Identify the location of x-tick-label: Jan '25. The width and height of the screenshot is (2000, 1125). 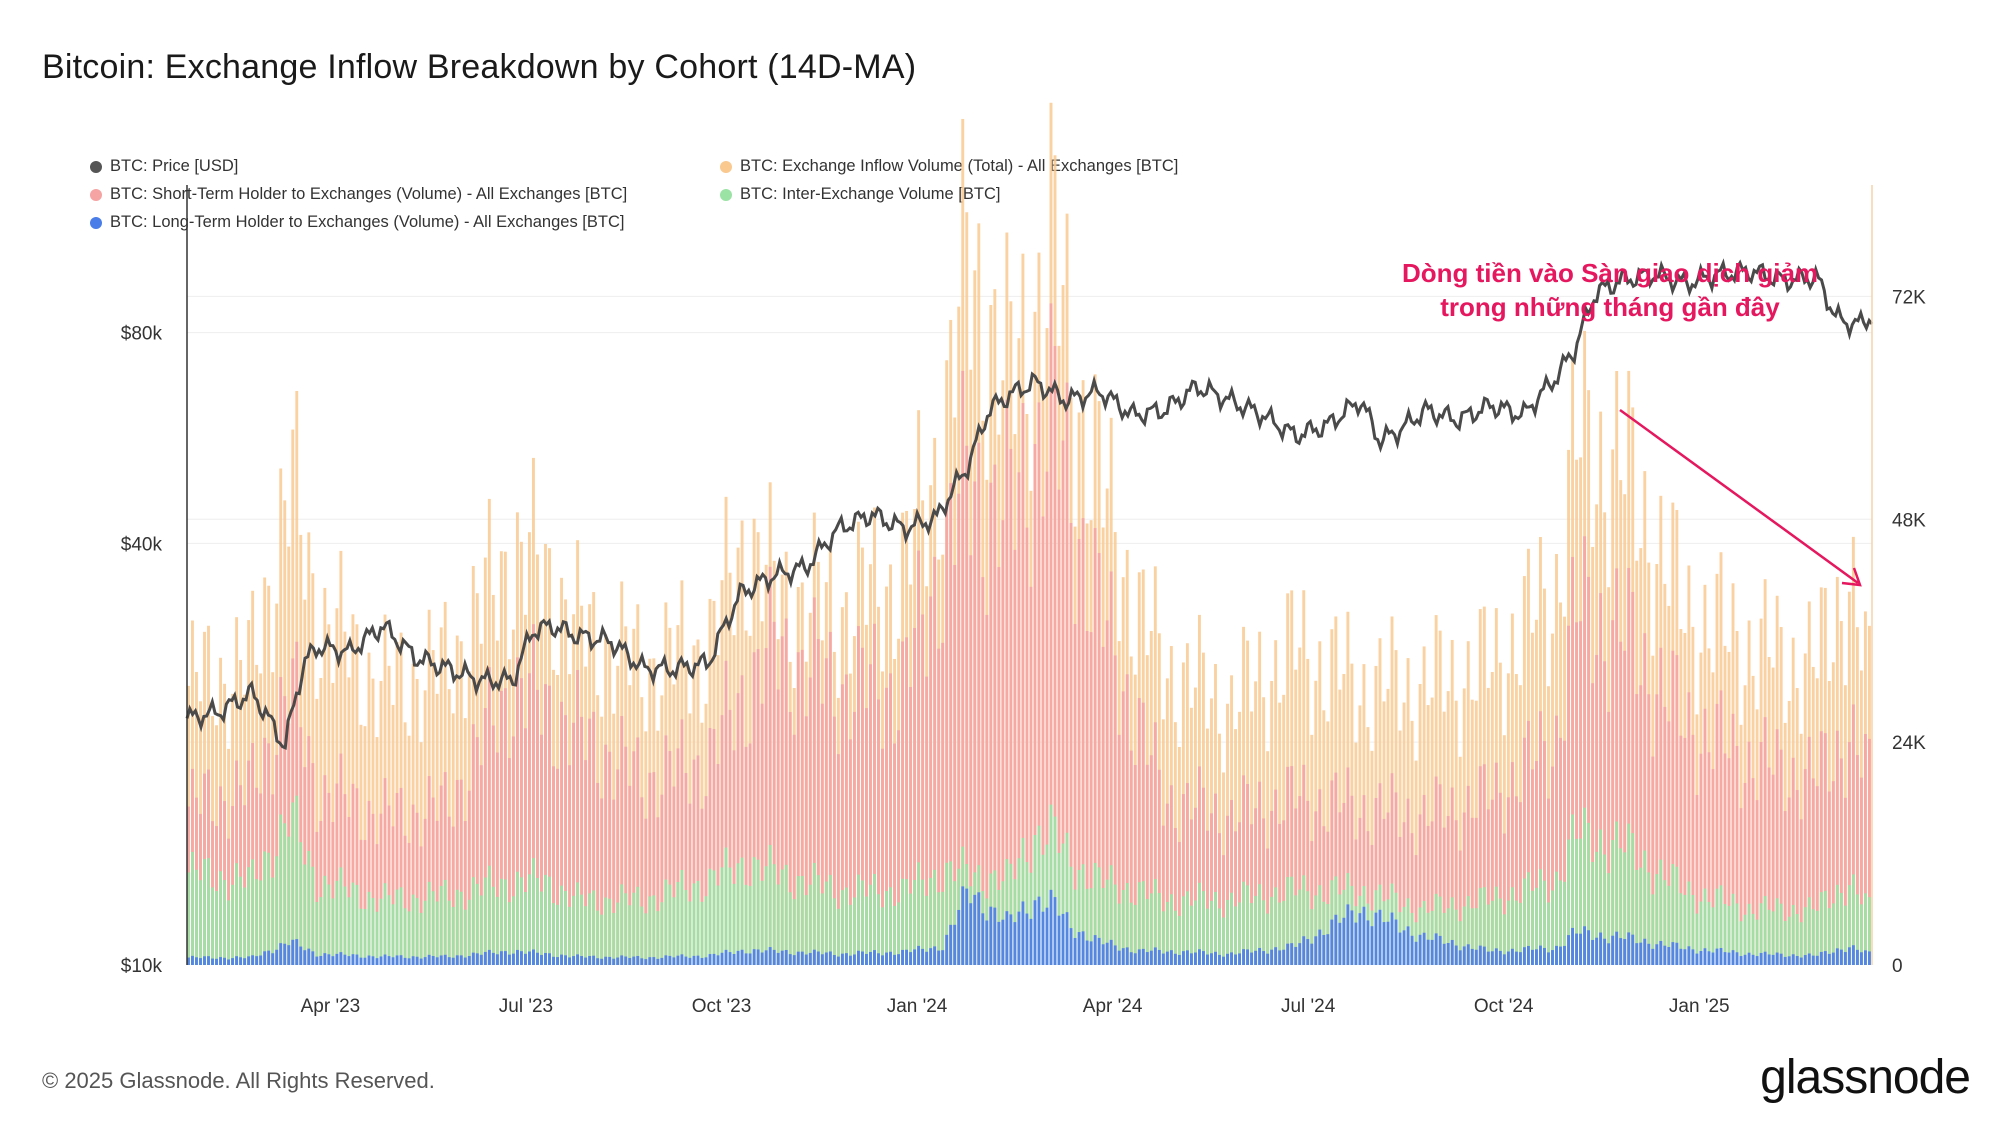
(1699, 1006).